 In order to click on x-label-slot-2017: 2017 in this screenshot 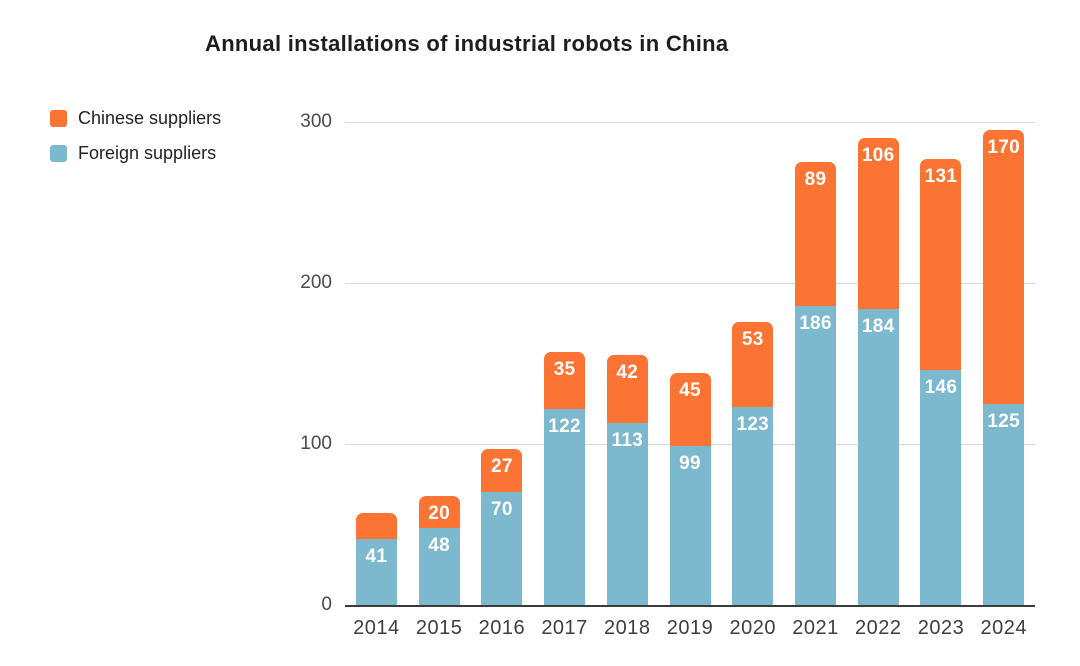, I will do `click(564, 628)`.